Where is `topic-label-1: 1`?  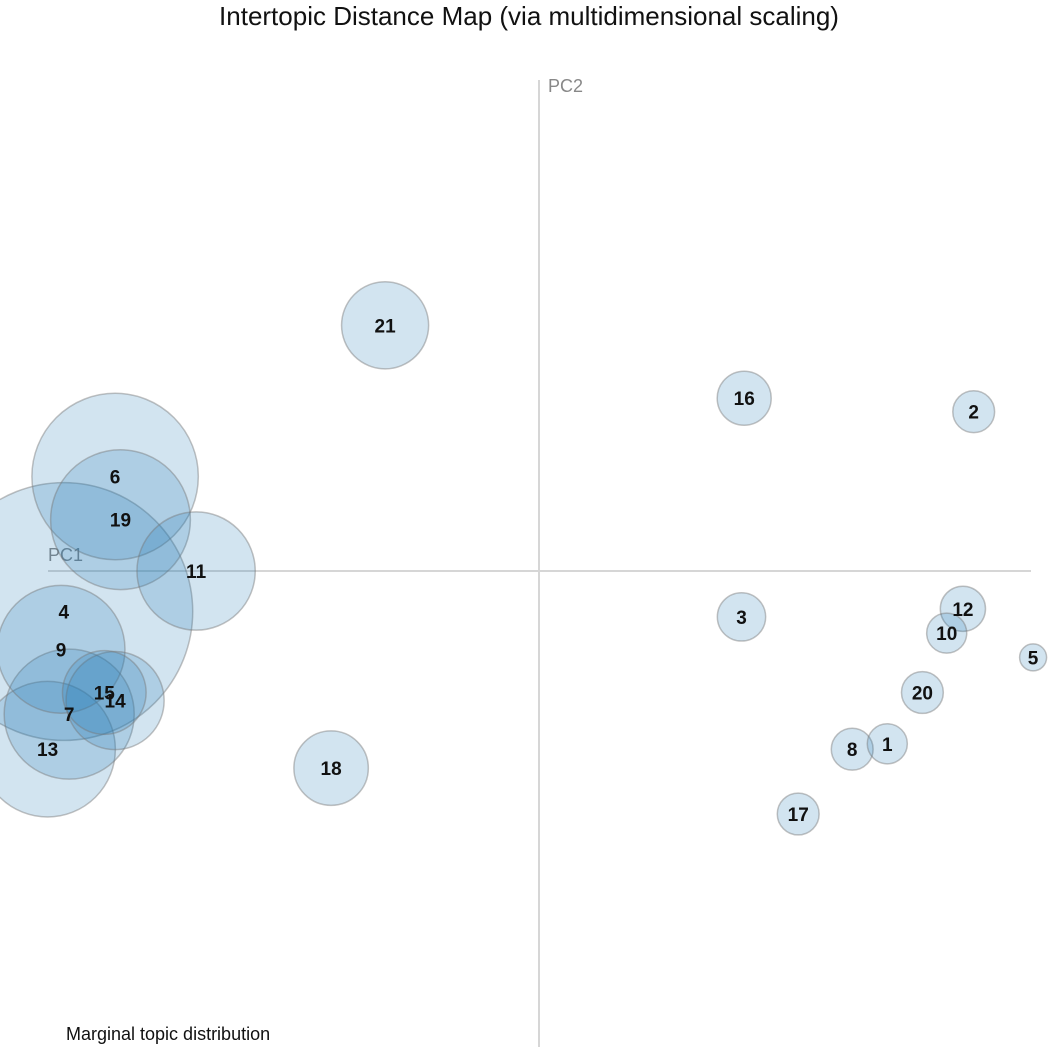
topic-label-1: 1 is located at coordinates (887, 745).